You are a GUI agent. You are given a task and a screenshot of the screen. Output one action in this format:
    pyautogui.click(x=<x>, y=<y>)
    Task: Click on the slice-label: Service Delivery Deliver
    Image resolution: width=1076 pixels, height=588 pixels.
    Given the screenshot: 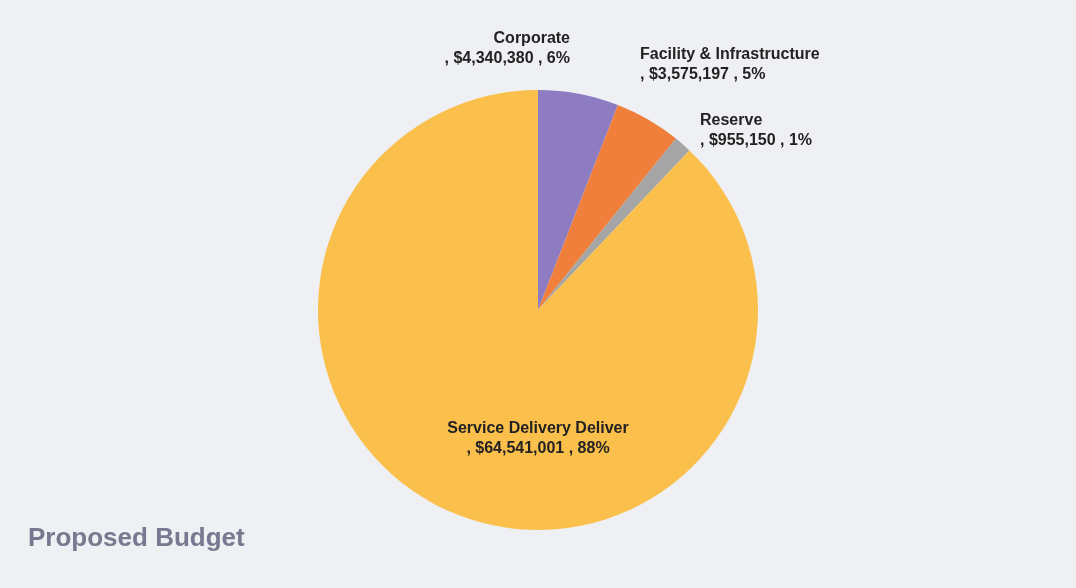 What is the action you would take?
    pyautogui.click(x=538, y=427)
    